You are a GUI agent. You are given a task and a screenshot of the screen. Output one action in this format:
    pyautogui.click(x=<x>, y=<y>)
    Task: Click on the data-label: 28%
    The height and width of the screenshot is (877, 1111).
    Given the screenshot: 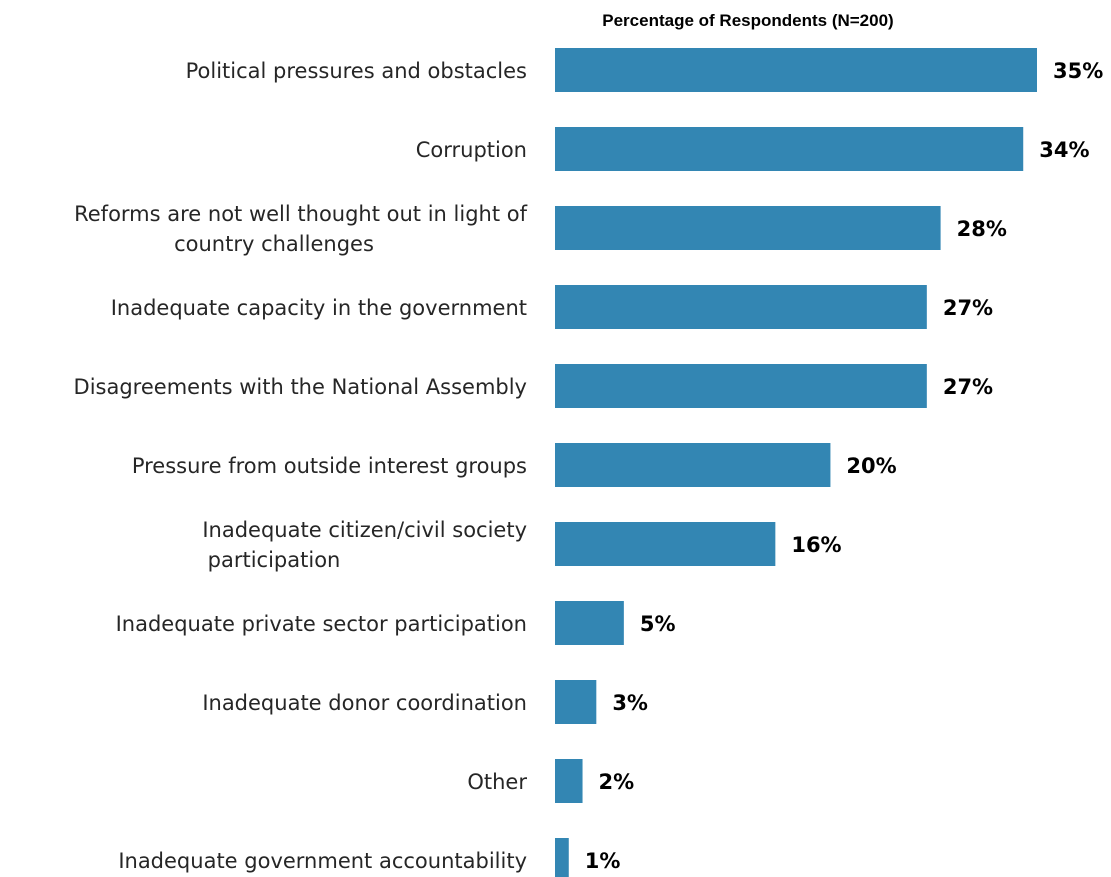 What is the action you would take?
    pyautogui.click(x=982, y=229)
    